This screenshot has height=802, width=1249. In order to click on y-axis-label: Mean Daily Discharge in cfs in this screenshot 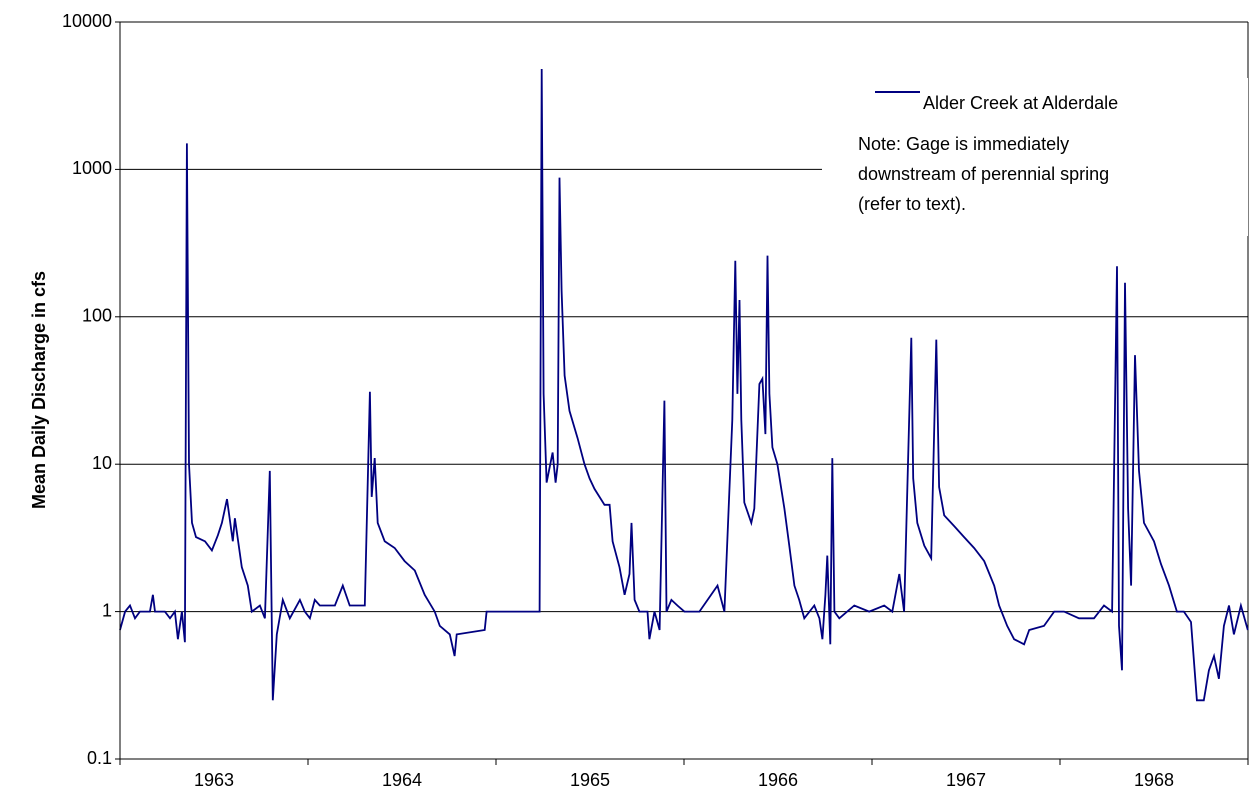, I will do `click(39, 390)`.